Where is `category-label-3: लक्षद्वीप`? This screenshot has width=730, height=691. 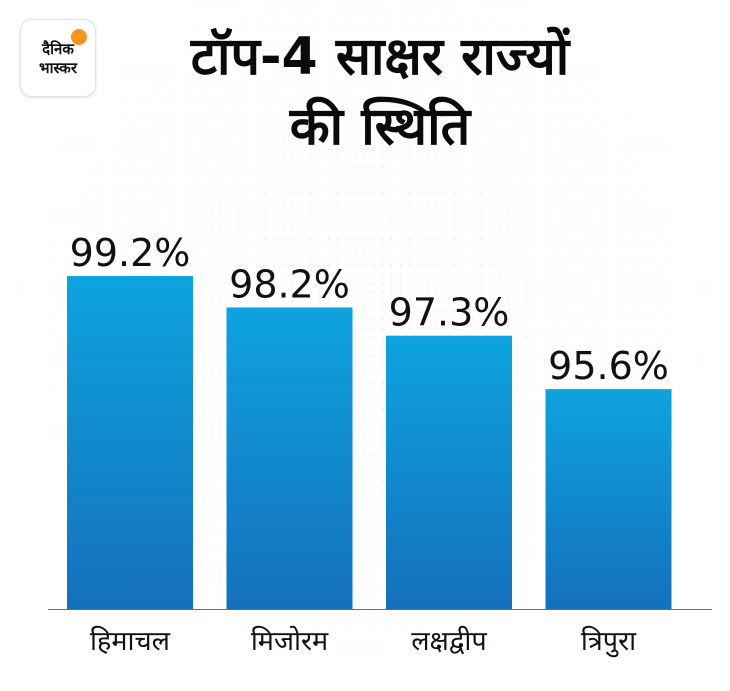 category-label-3: लक्षद्वीप is located at coordinates (449, 641).